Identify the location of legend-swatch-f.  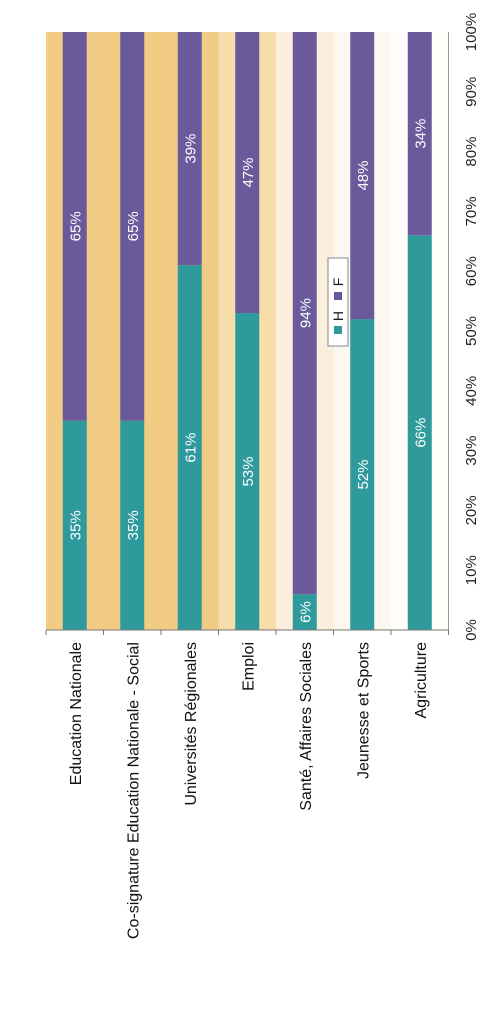
(338, 296).